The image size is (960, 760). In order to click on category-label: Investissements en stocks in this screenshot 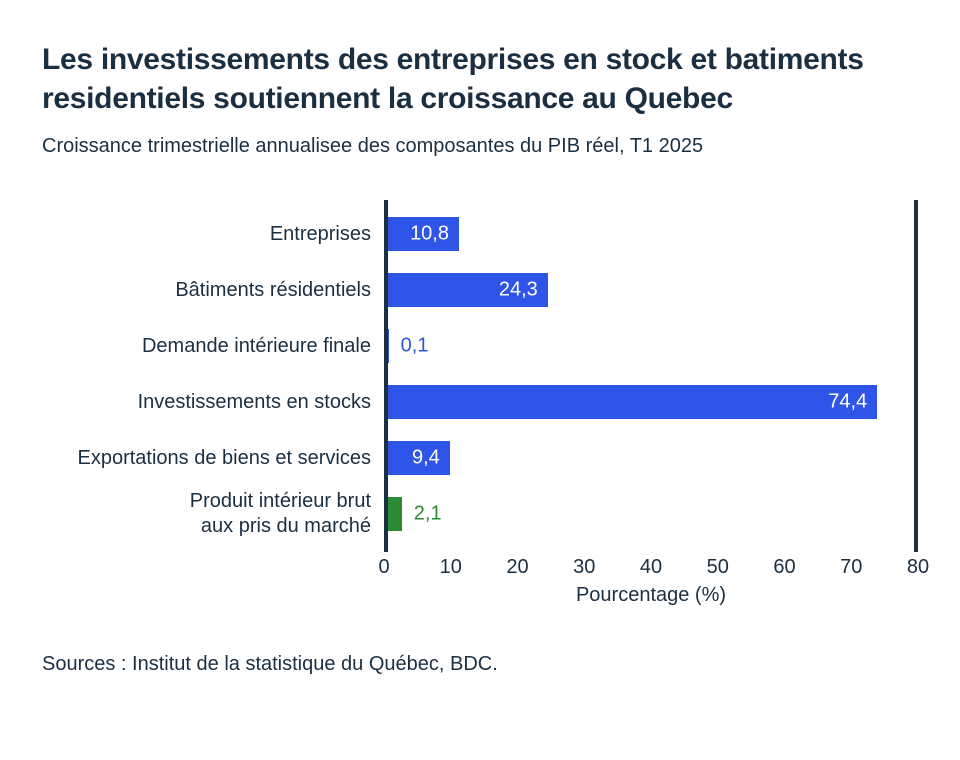, I will do `click(254, 401)`.